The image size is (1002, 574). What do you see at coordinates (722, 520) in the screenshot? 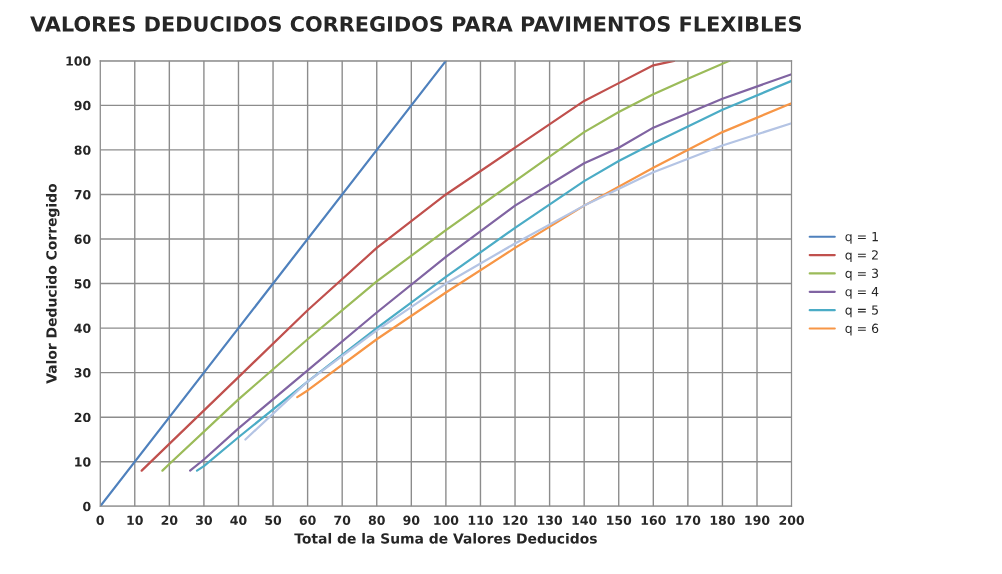
I see `x-tick-label: 180` at bounding box center [722, 520].